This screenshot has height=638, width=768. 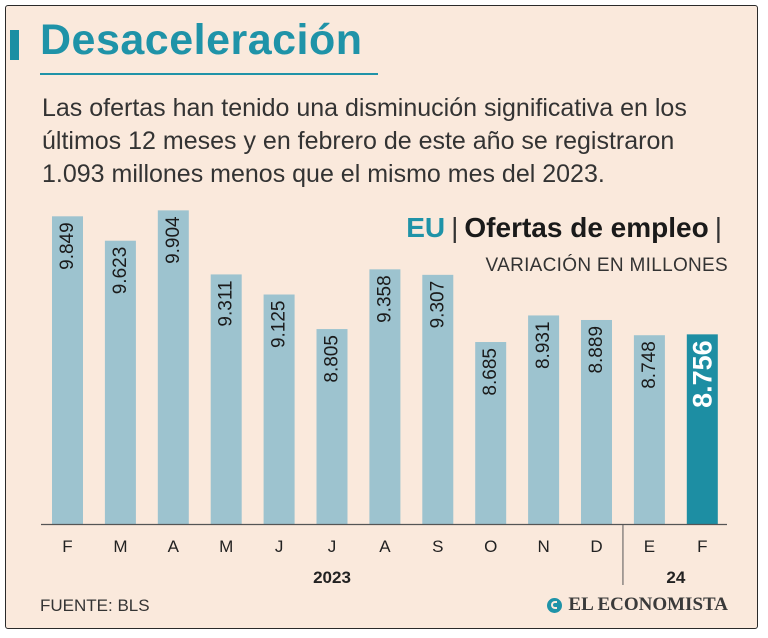 I want to click on data-label: 9.307, so click(x=437, y=305).